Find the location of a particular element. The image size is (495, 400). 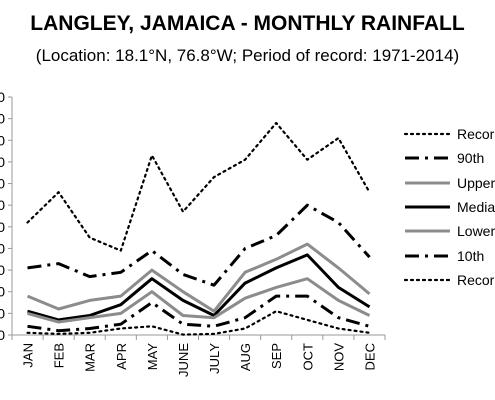

x-tick-label: NOV is located at coordinates (338, 357).